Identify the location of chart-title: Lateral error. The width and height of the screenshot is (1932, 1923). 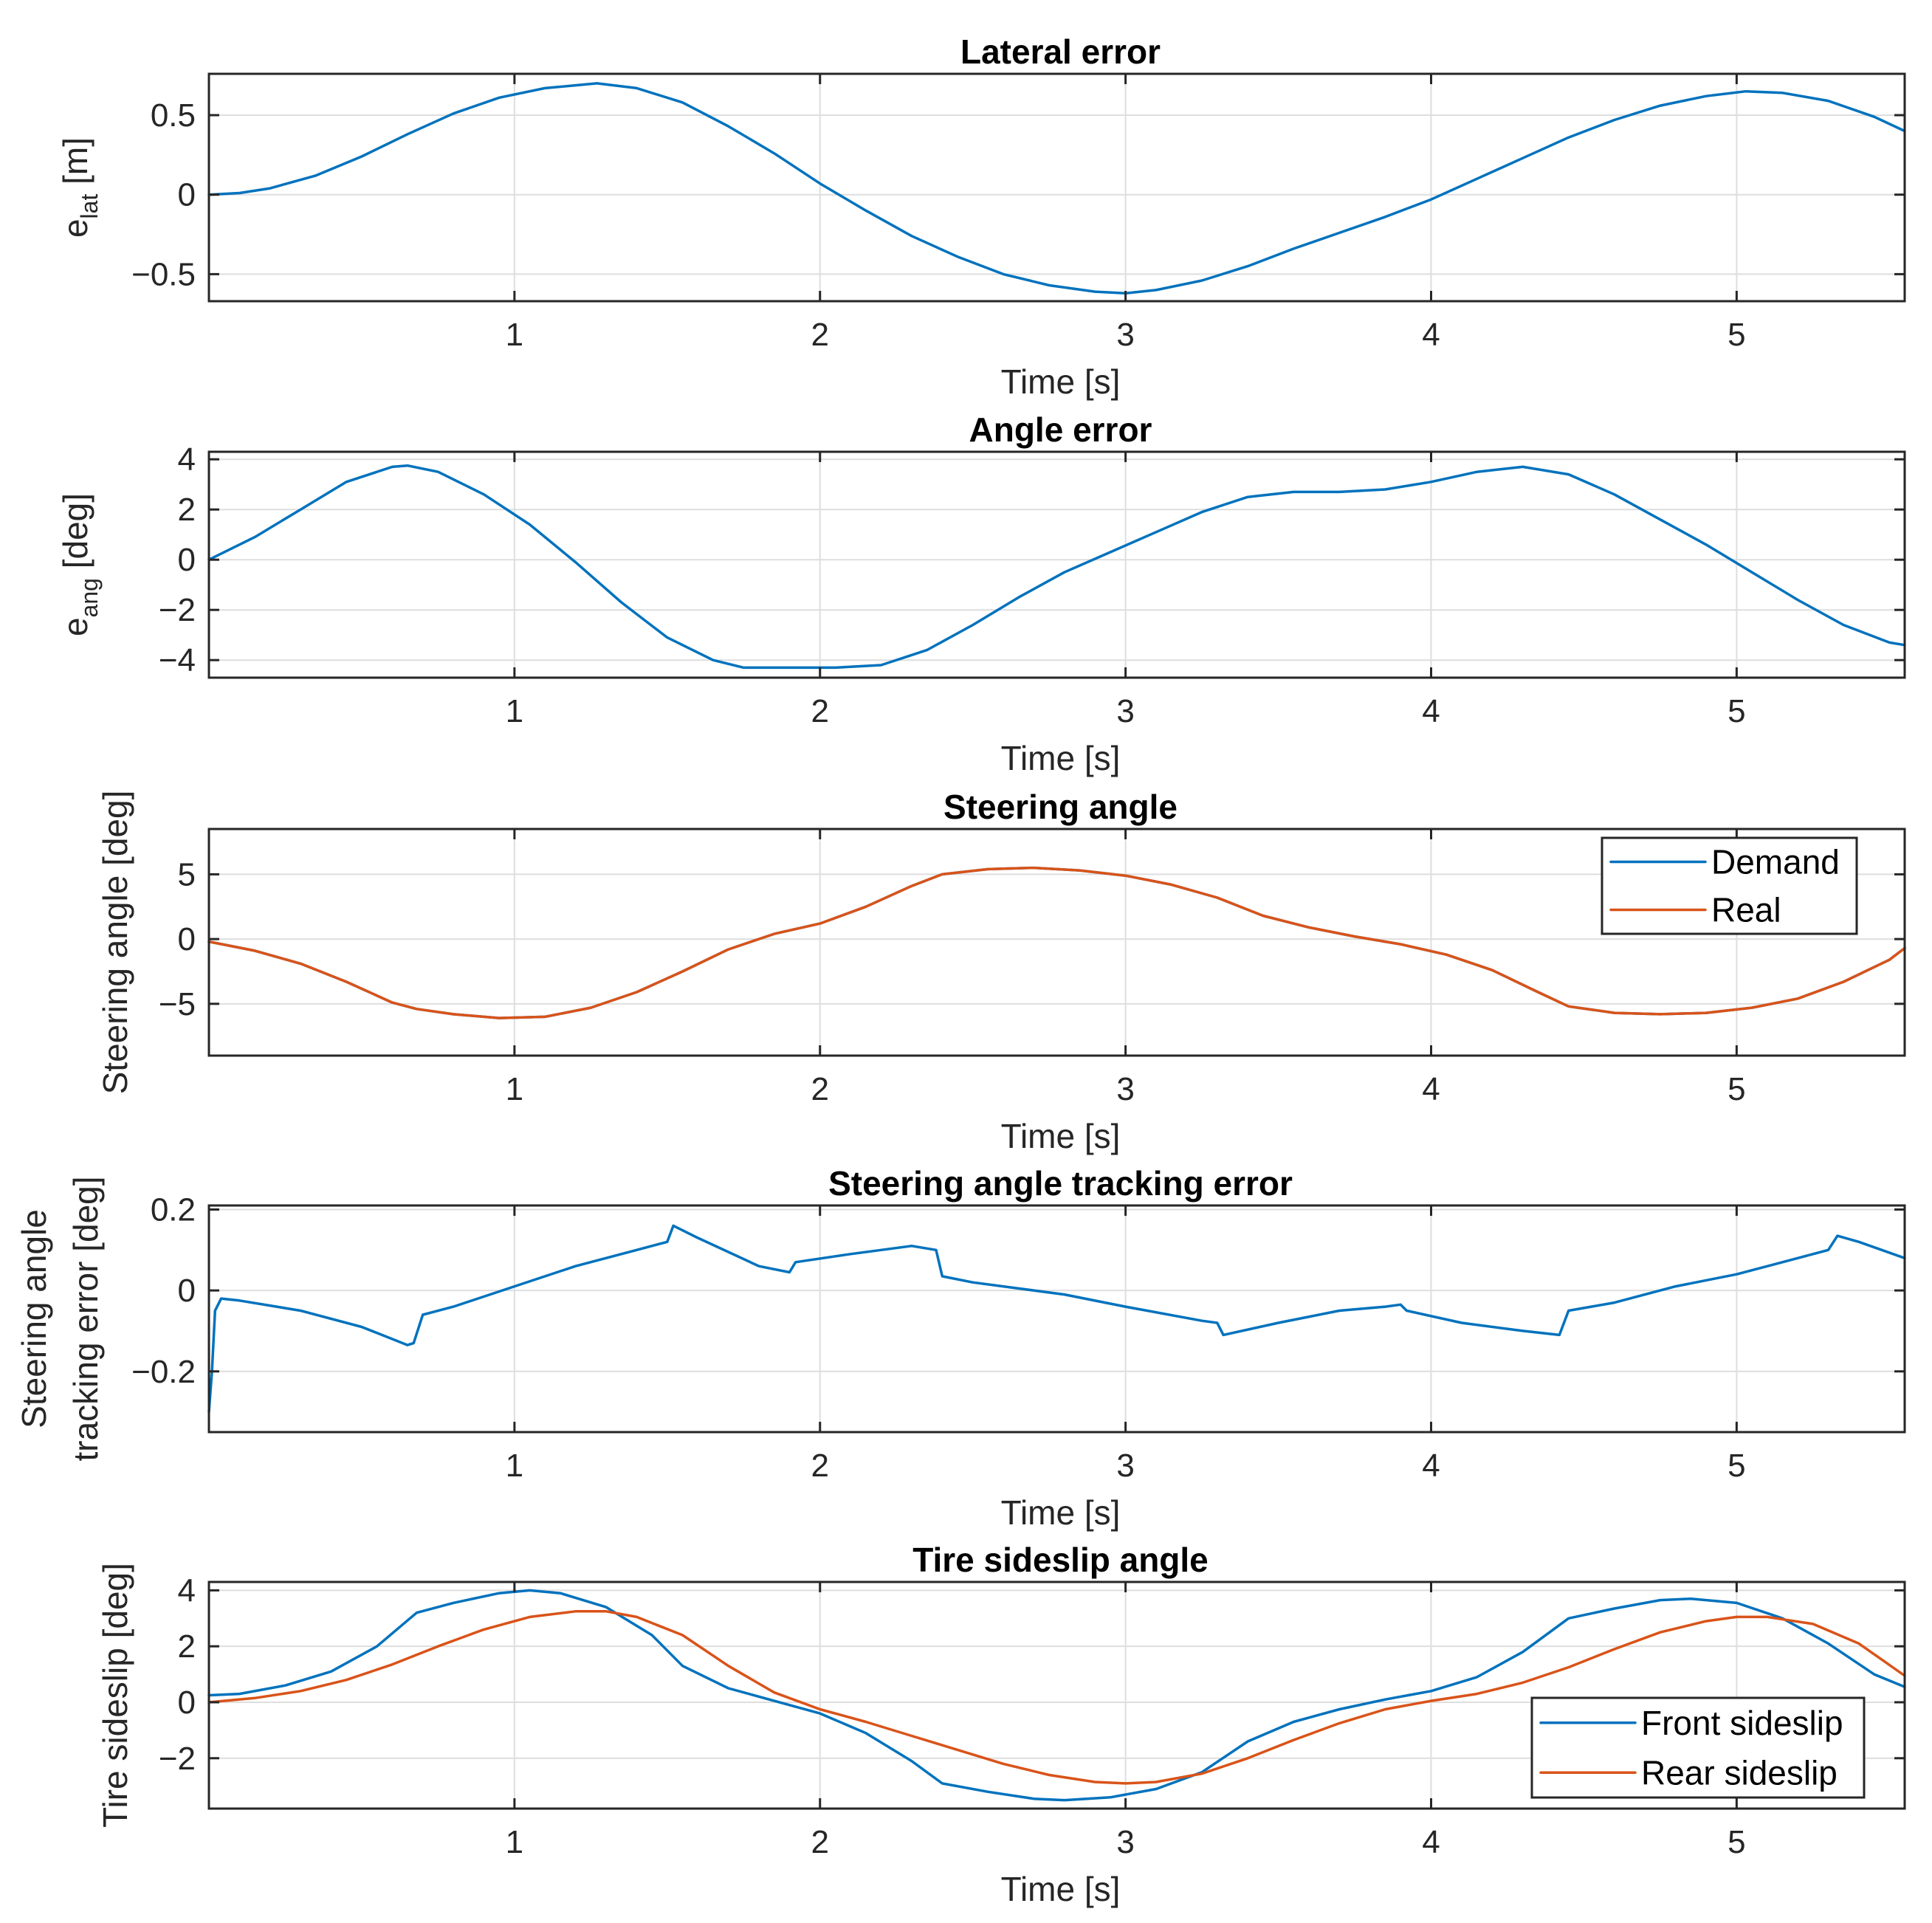
(1060, 51).